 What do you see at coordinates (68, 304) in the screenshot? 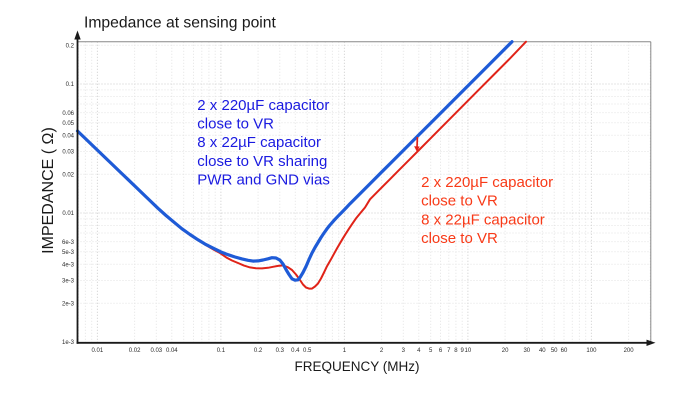
I see `svg-text: 2e-3` at bounding box center [68, 304].